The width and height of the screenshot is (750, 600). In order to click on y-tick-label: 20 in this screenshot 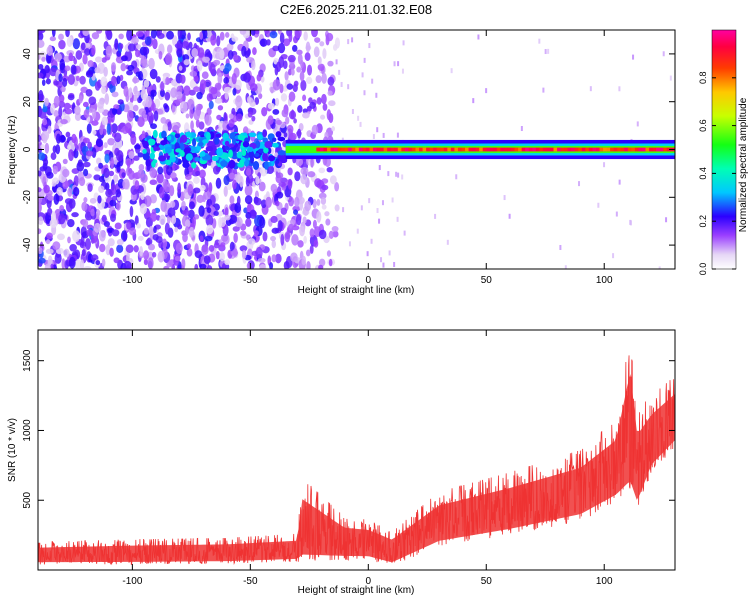, I will do `click(27, 102)`.